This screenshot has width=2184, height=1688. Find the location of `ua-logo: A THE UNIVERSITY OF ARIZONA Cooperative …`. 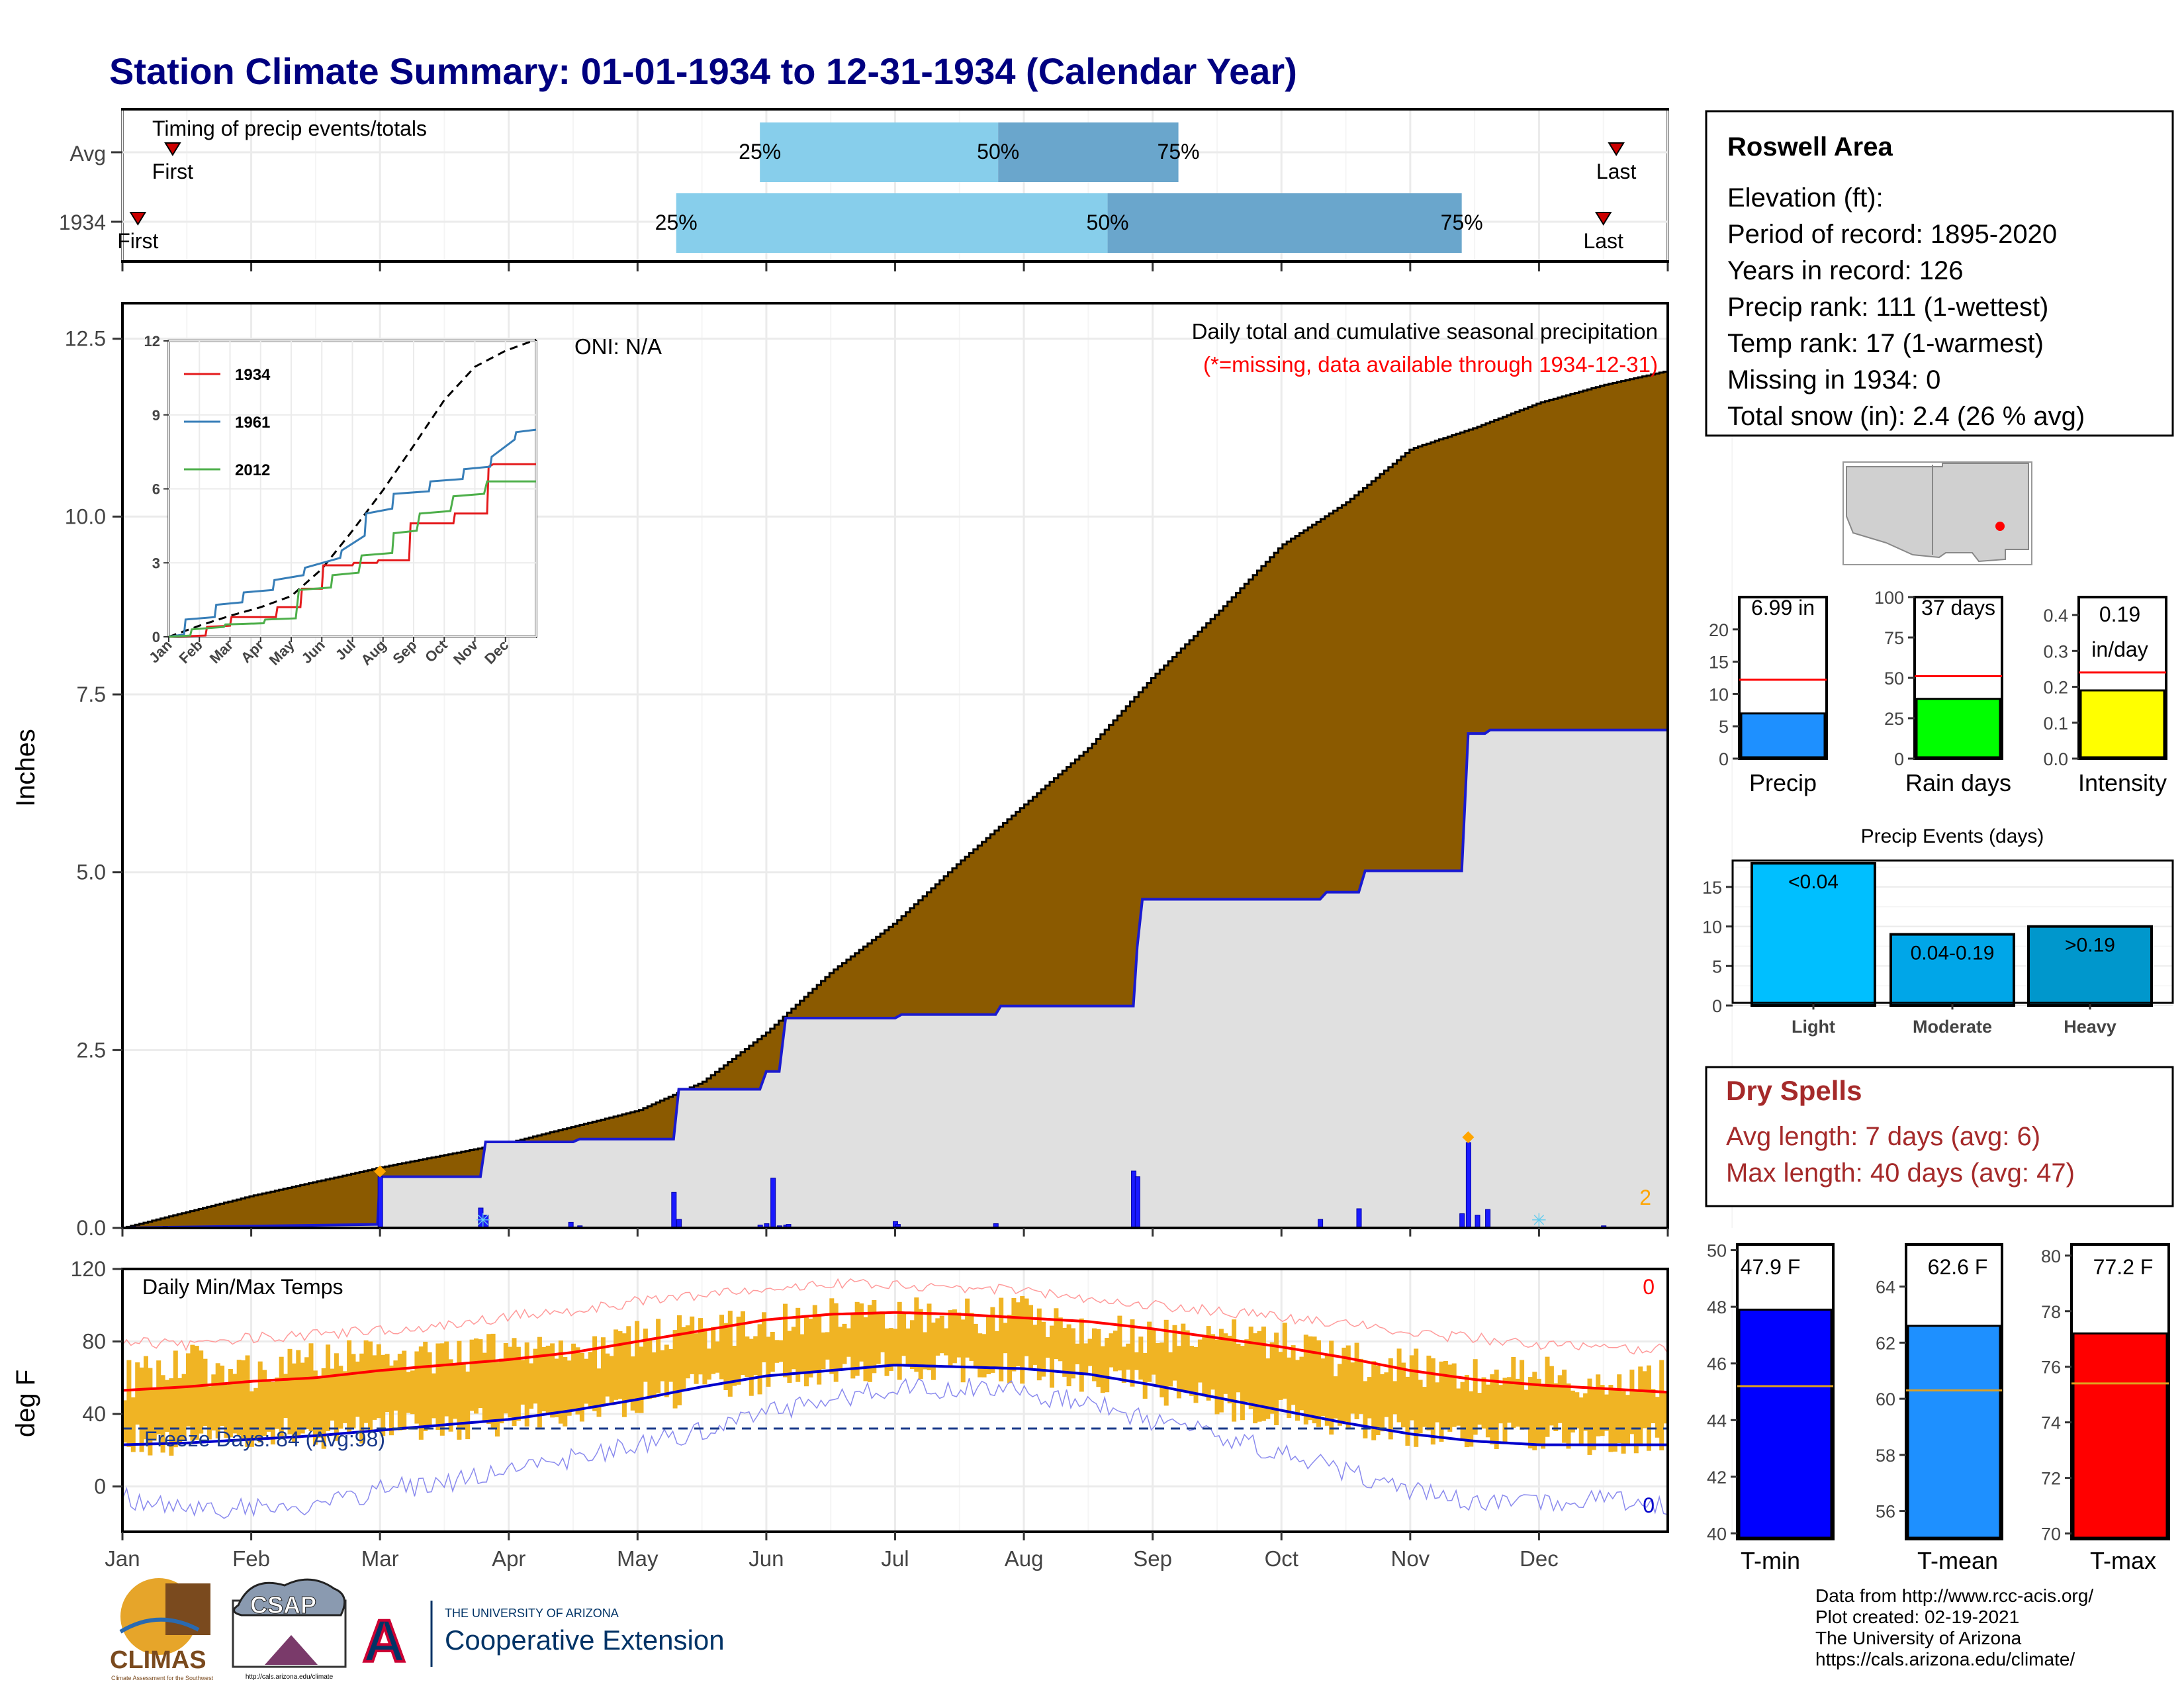

ua-logo: A THE UNIVERSITY OF ARIZONA Cooperative … is located at coordinates (543, 1638).